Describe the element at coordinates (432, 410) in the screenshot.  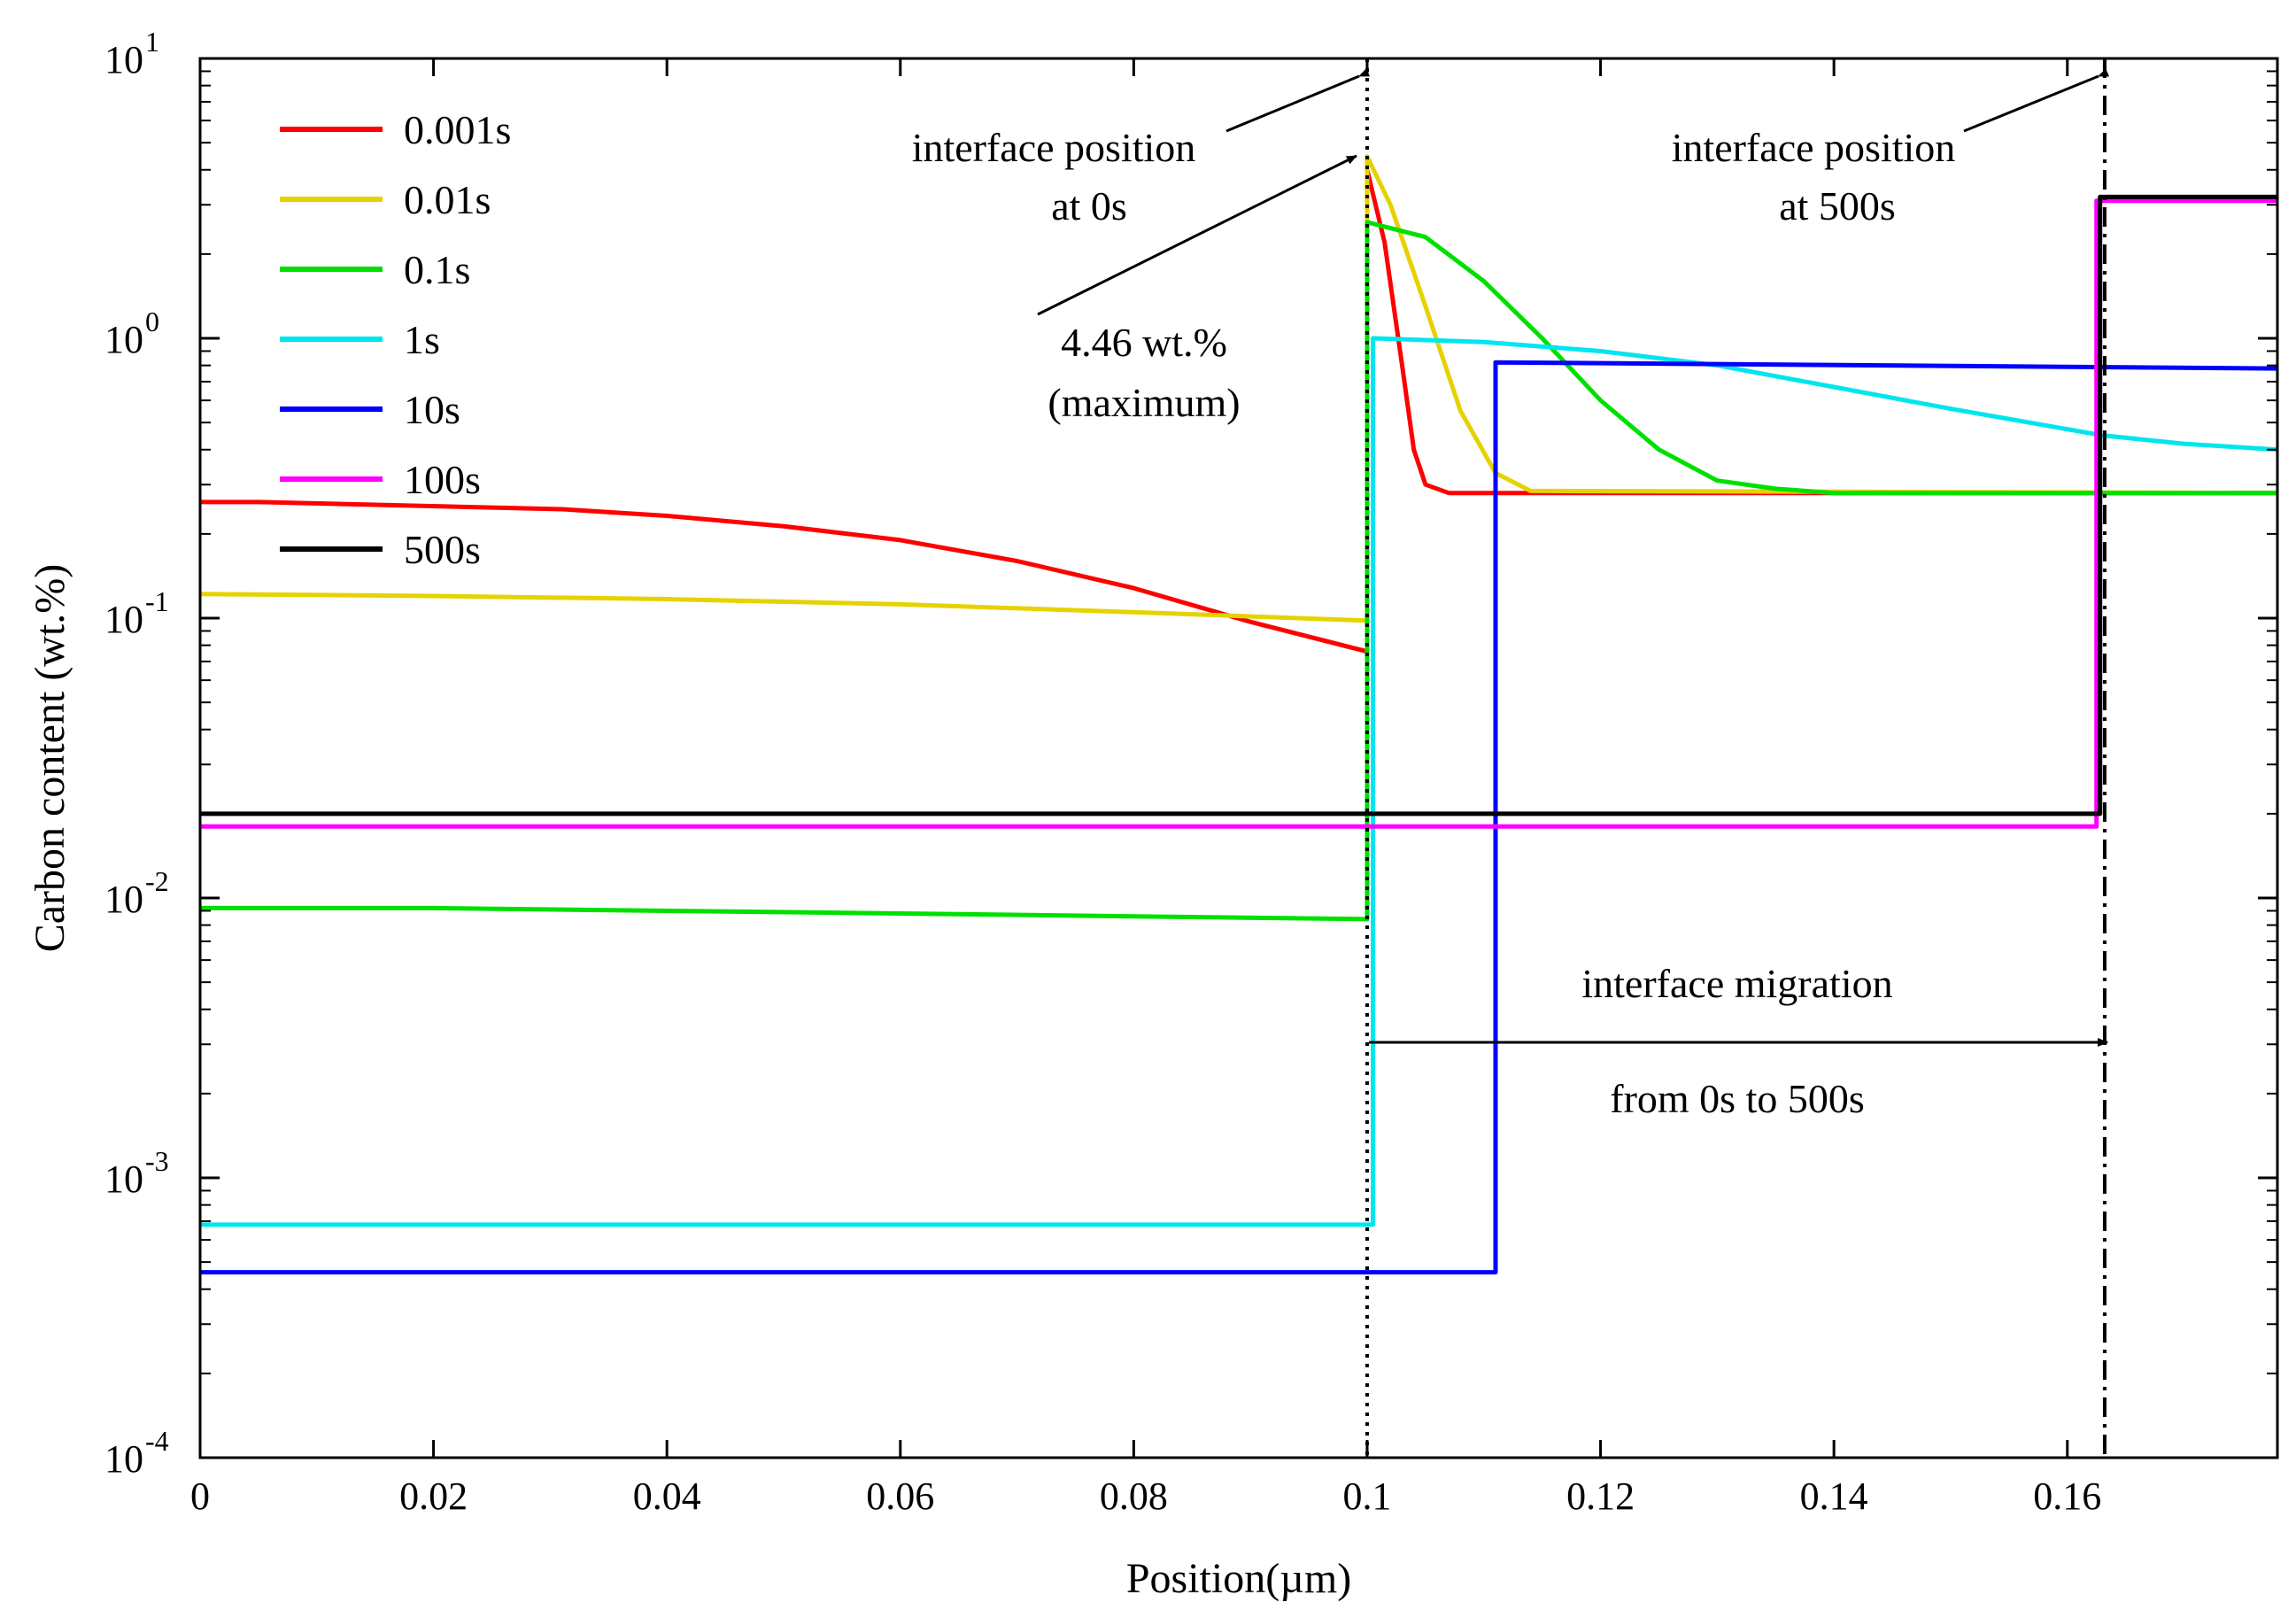
I see `legend-label-10s: 10s` at that location.